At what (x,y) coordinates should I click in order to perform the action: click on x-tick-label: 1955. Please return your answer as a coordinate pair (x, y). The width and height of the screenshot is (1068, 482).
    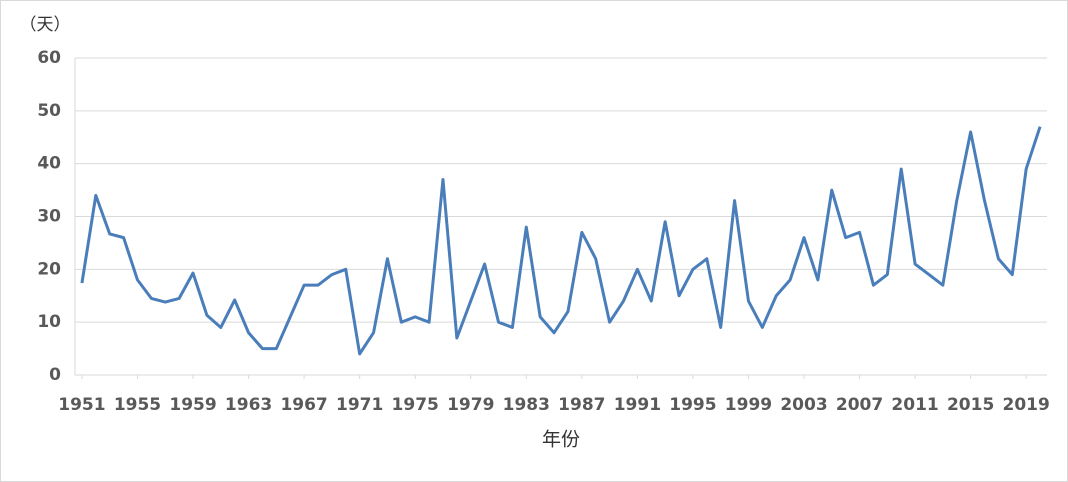
    Looking at the image, I should click on (137, 405).